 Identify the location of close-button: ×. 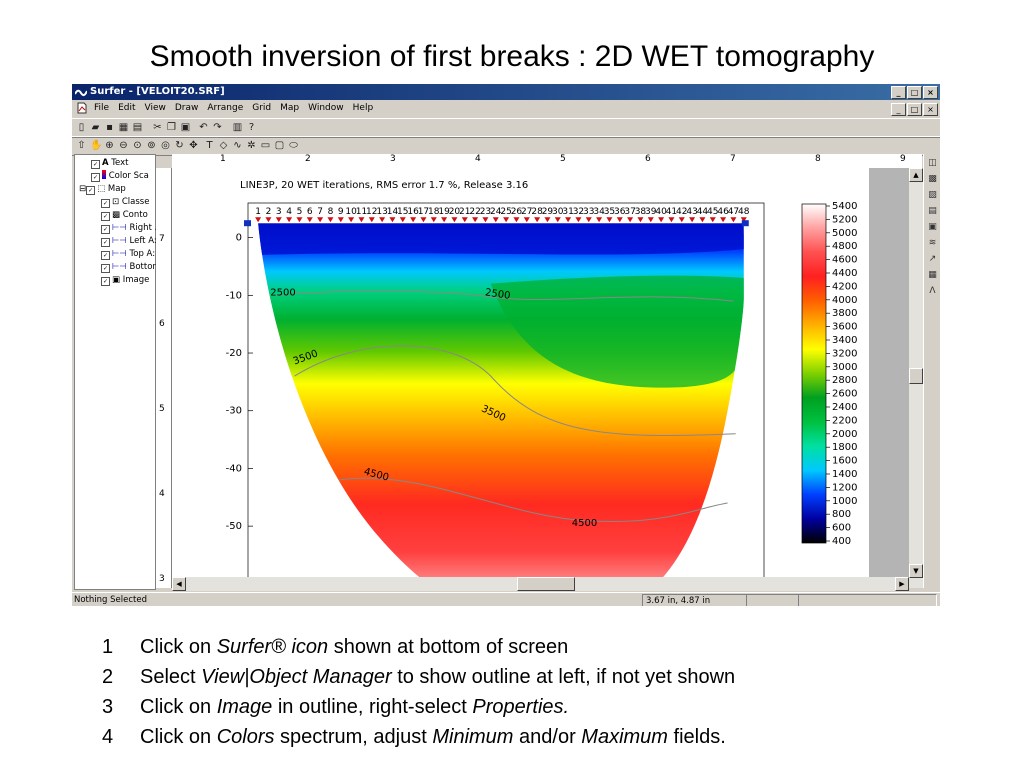
(930, 92).